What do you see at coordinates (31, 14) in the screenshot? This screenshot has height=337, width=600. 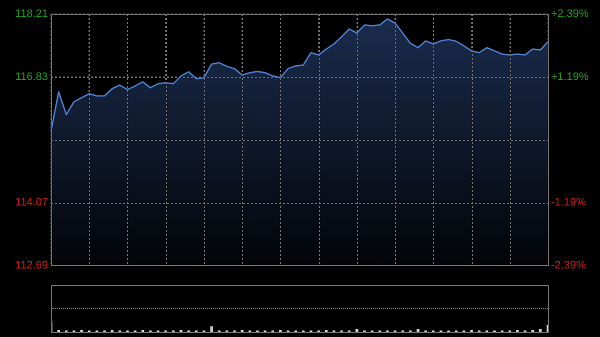 I see `y-tick-label: 118.21` at bounding box center [31, 14].